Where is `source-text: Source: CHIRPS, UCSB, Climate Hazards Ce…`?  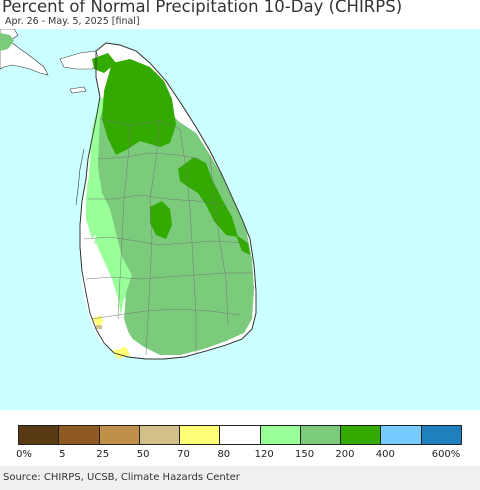
source-text: Source: CHIRPS, UCSB, Climate Hazards Ce… is located at coordinates (121, 477).